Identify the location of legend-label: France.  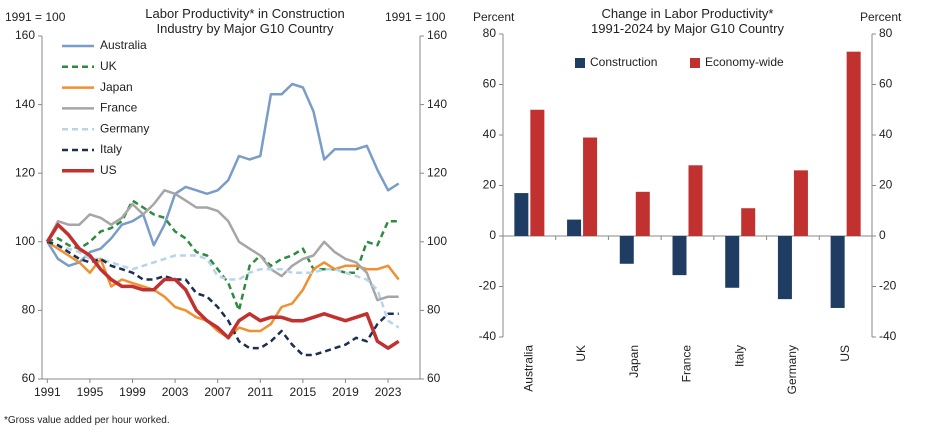
(119, 108).